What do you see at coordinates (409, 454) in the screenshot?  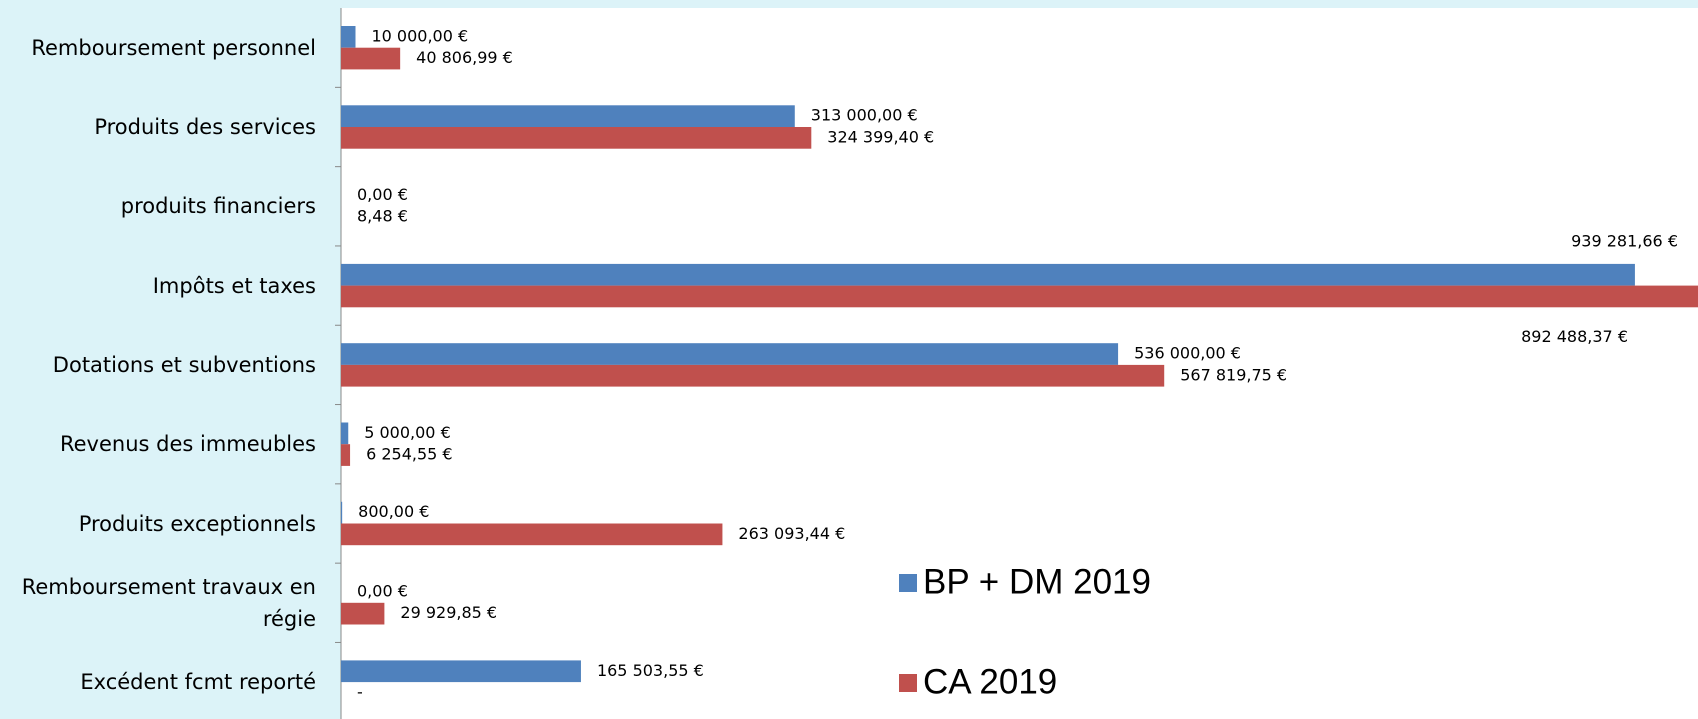 I see `value-label: 6 254,55 €` at bounding box center [409, 454].